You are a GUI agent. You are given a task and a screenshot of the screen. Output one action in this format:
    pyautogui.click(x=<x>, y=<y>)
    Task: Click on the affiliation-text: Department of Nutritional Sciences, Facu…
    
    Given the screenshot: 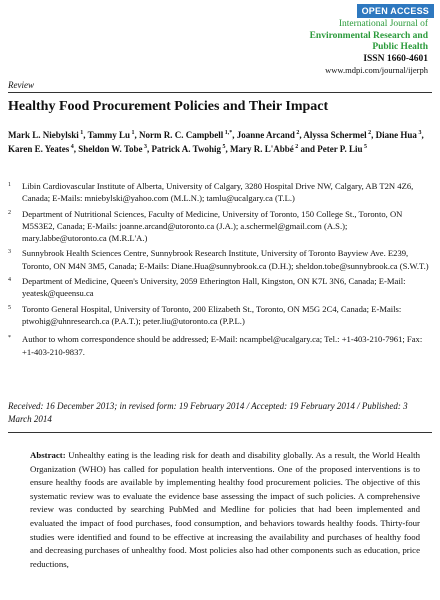 What is the action you would take?
    pyautogui.click(x=212, y=226)
    